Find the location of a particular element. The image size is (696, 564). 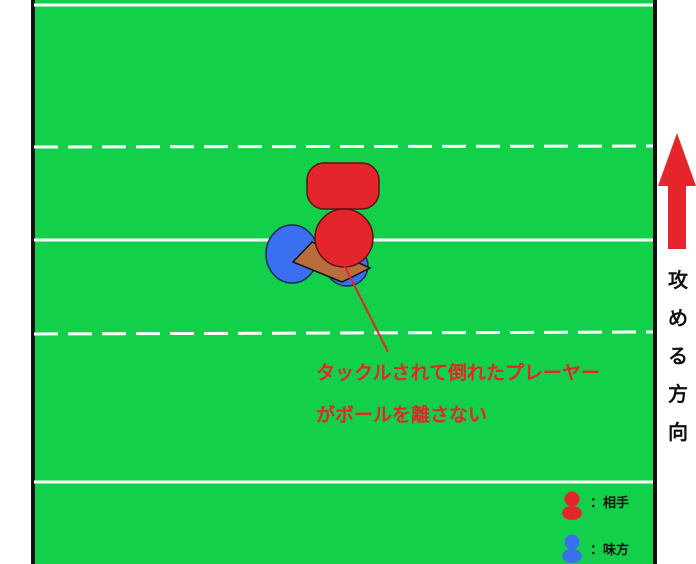

ruck-players is located at coordinates (322, 224).